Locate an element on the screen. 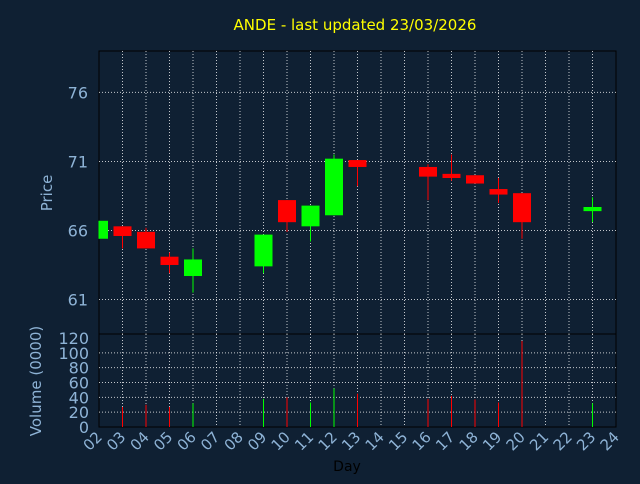  price-tick-label: 71 is located at coordinates (78, 161).